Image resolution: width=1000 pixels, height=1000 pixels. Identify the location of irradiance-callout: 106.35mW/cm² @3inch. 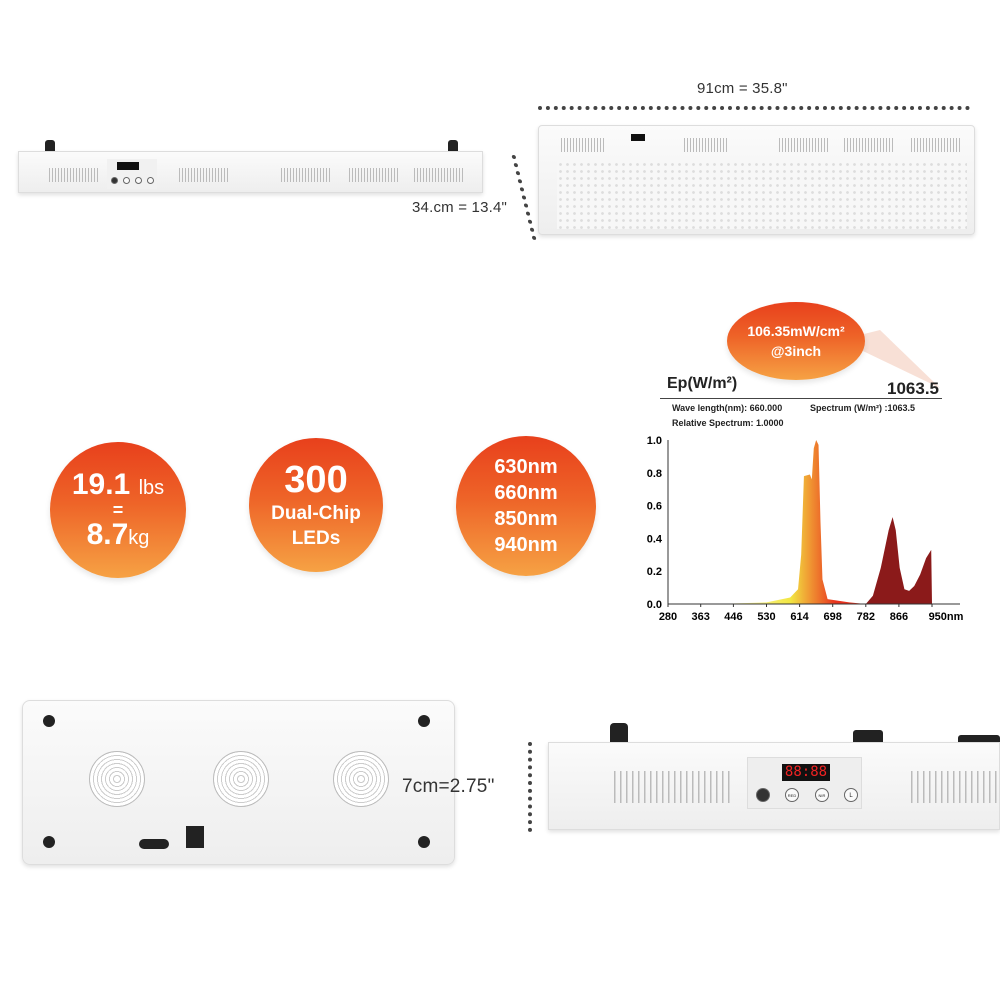
(796, 341).